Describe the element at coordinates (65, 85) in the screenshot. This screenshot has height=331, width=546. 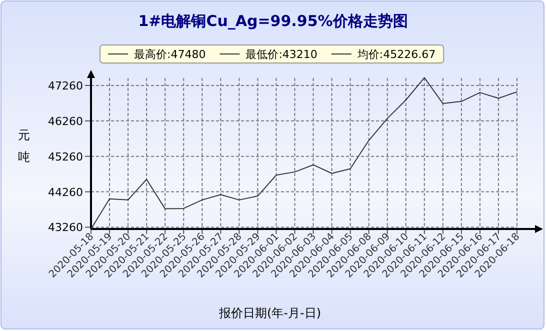
I see `y-tick-label: 47260` at that location.